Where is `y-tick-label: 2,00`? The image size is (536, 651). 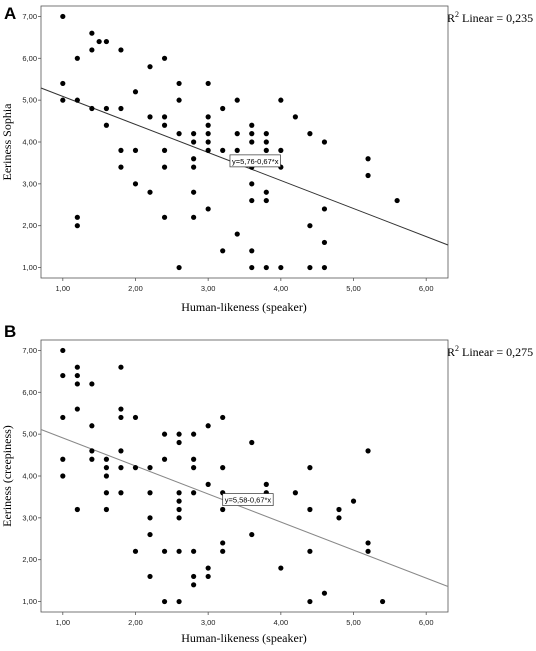
y-tick-label: 2,00 is located at coordinates (29, 225).